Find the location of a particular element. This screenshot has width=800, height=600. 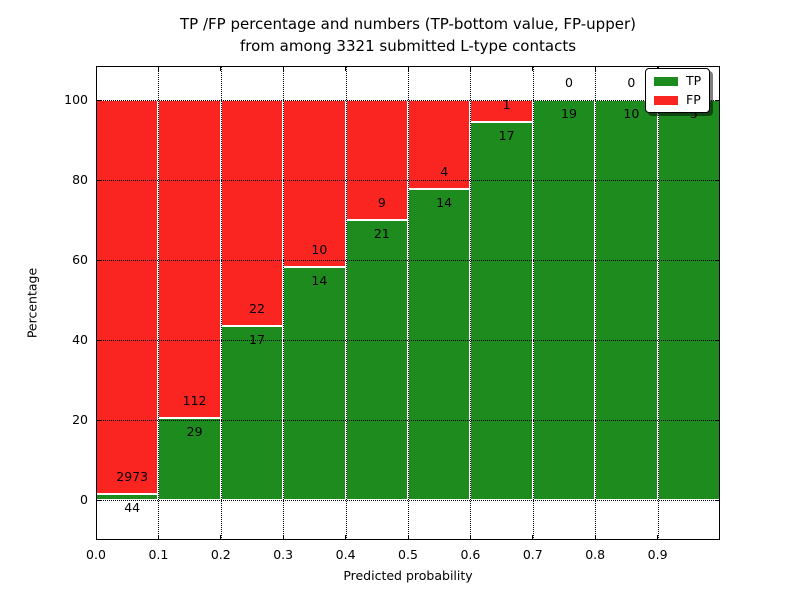

y-axis-label: Percentage is located at coordinates (32, 303).